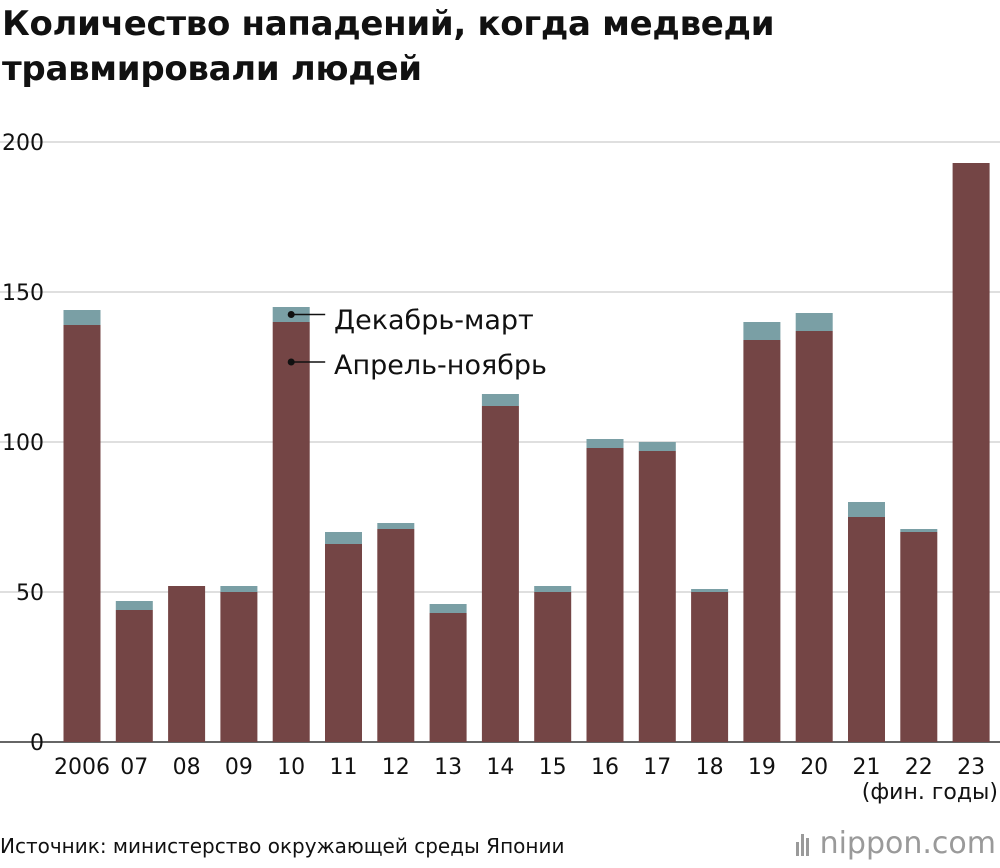 This screenshot has height=868, width=1000. What do you see at coordinates (417, 343) in the screenshot?
I see `legend: Декабрь-март Апрель-ноябрь` at bounding box center [417, 343].